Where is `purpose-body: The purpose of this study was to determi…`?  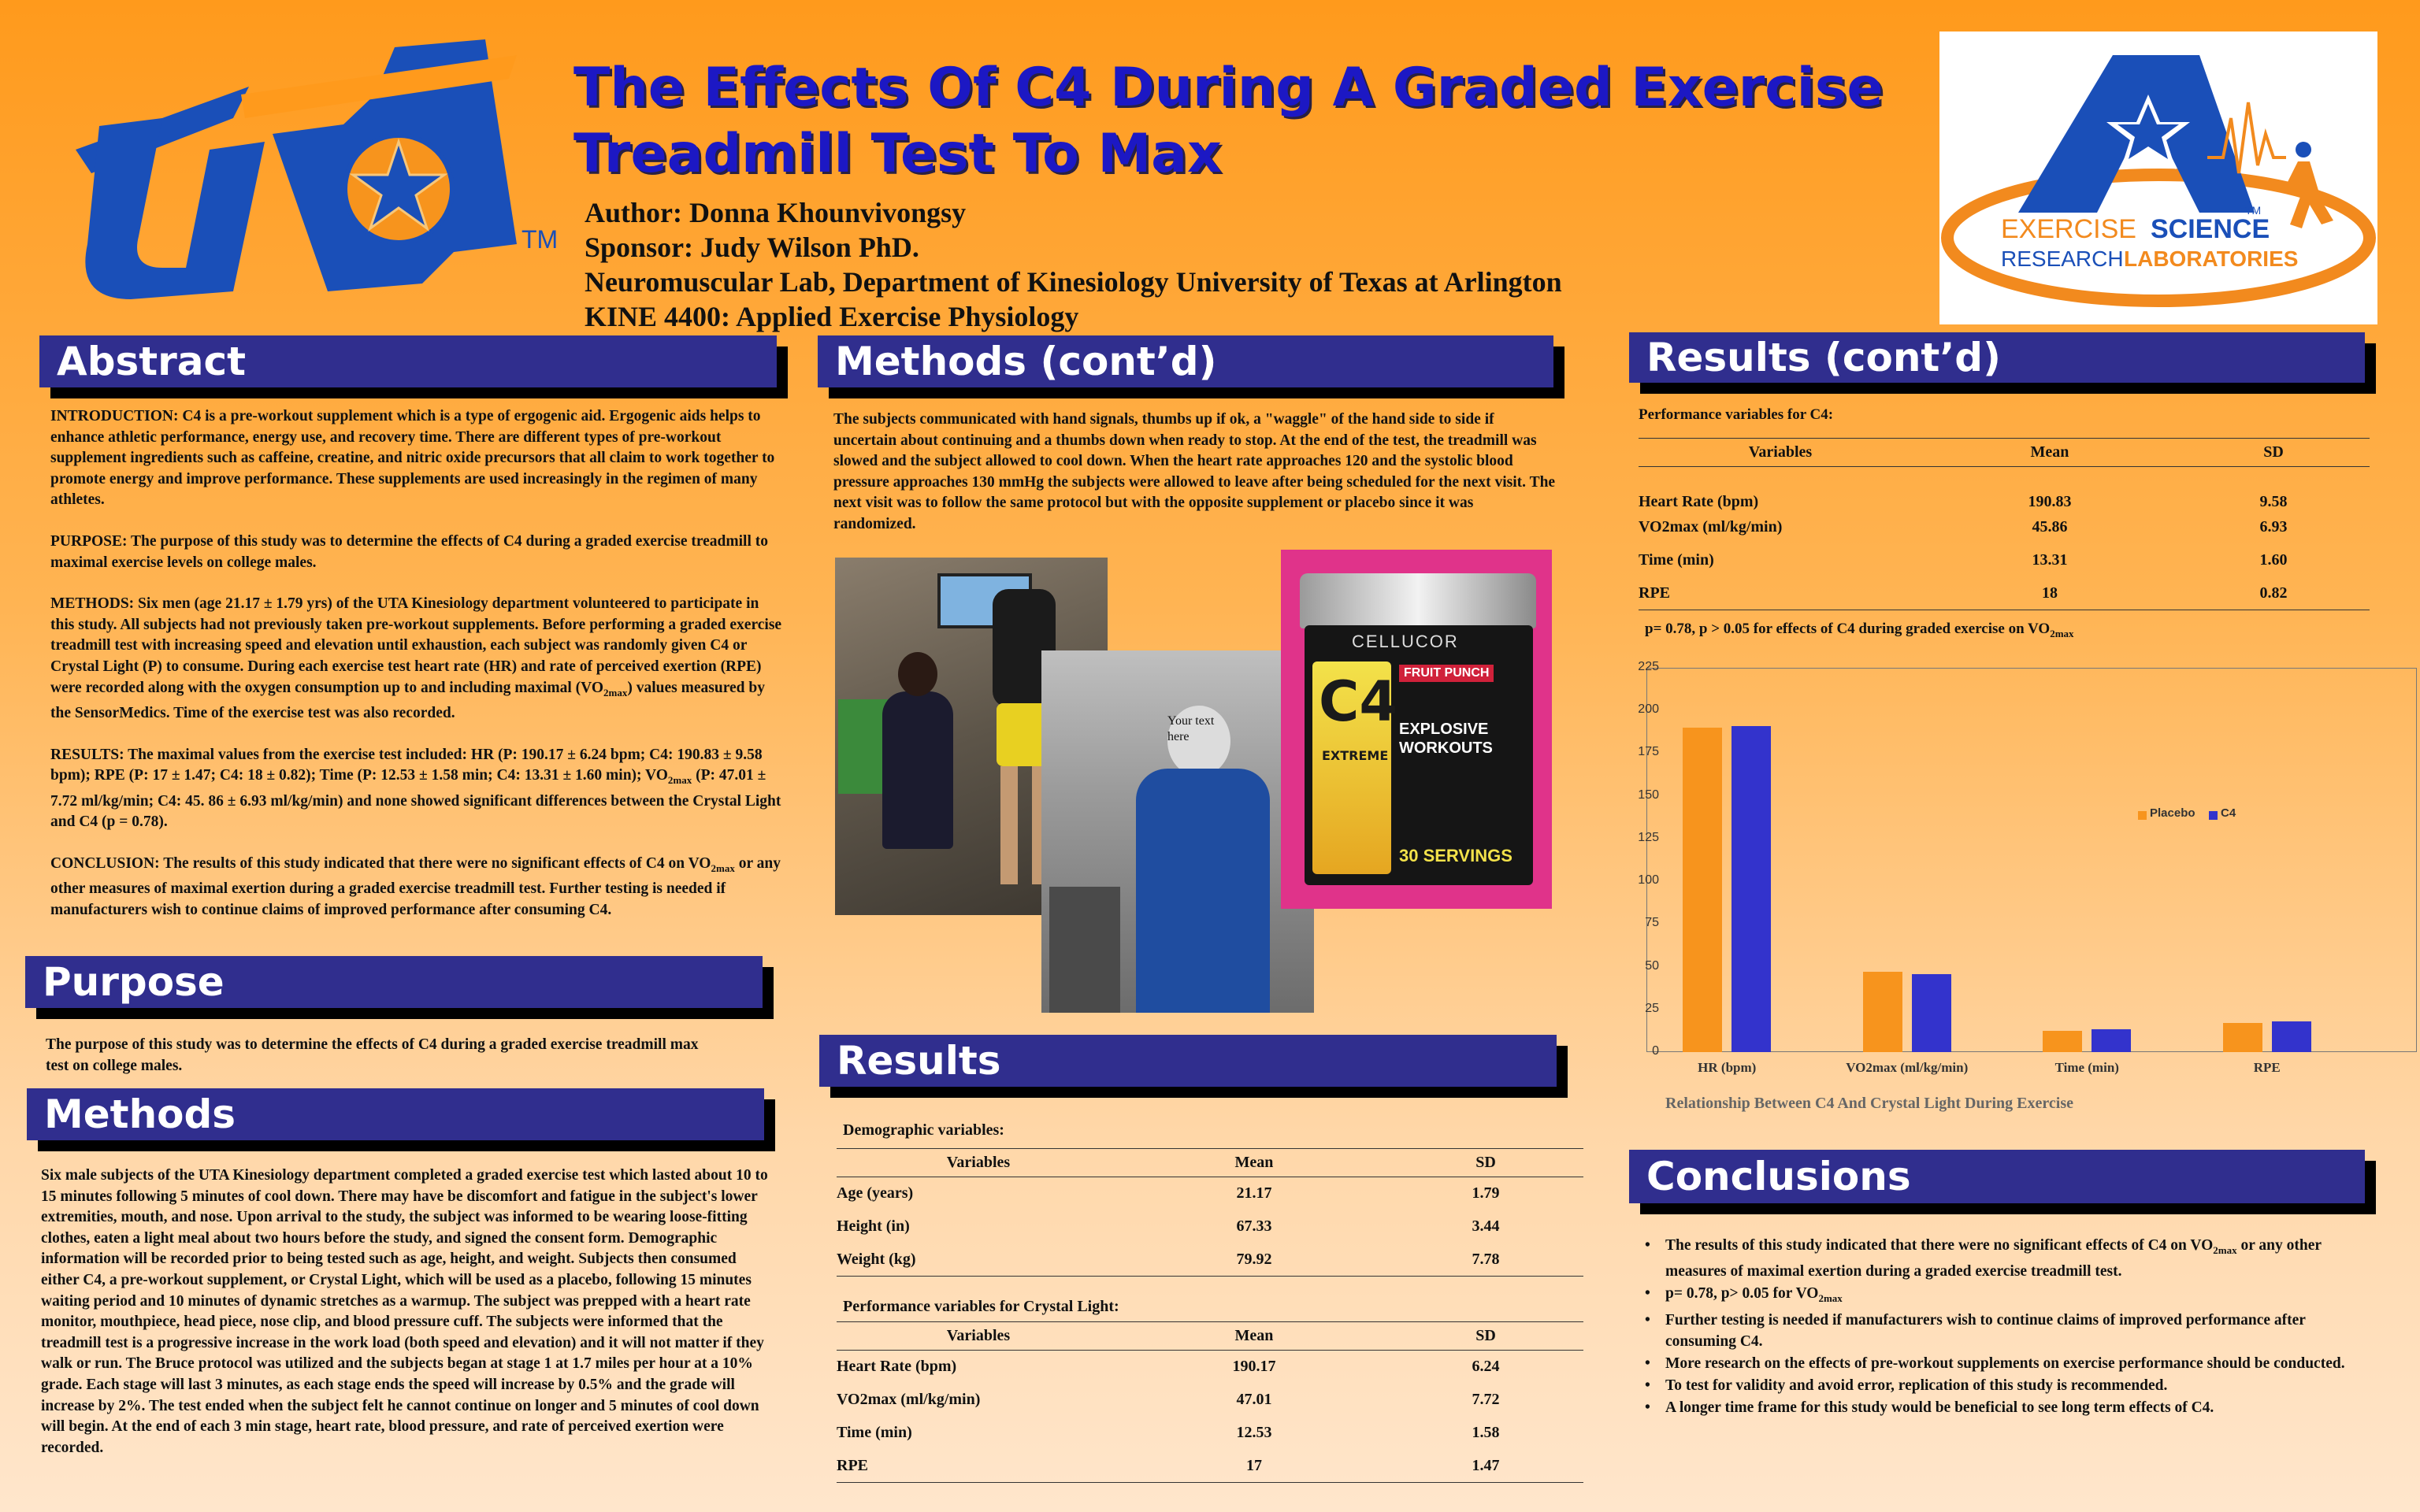 purpose-body: The purpose of this study was to determi… is located at coordinates (372, 1055).